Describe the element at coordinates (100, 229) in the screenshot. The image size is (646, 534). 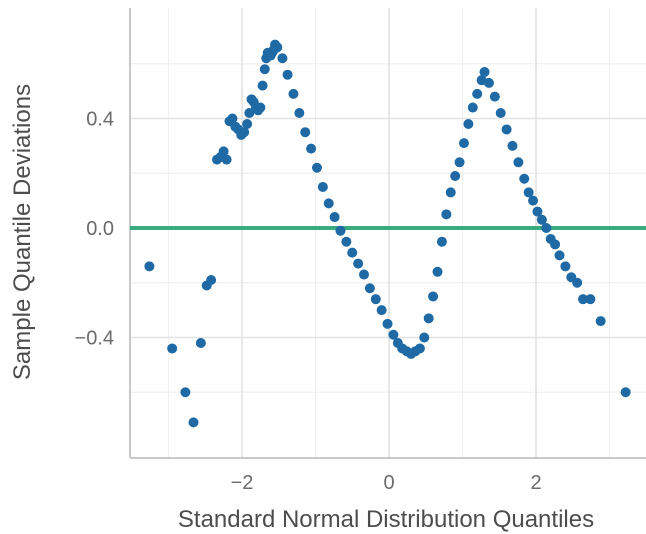
I see `y-tick-label: 0.0` at that location.